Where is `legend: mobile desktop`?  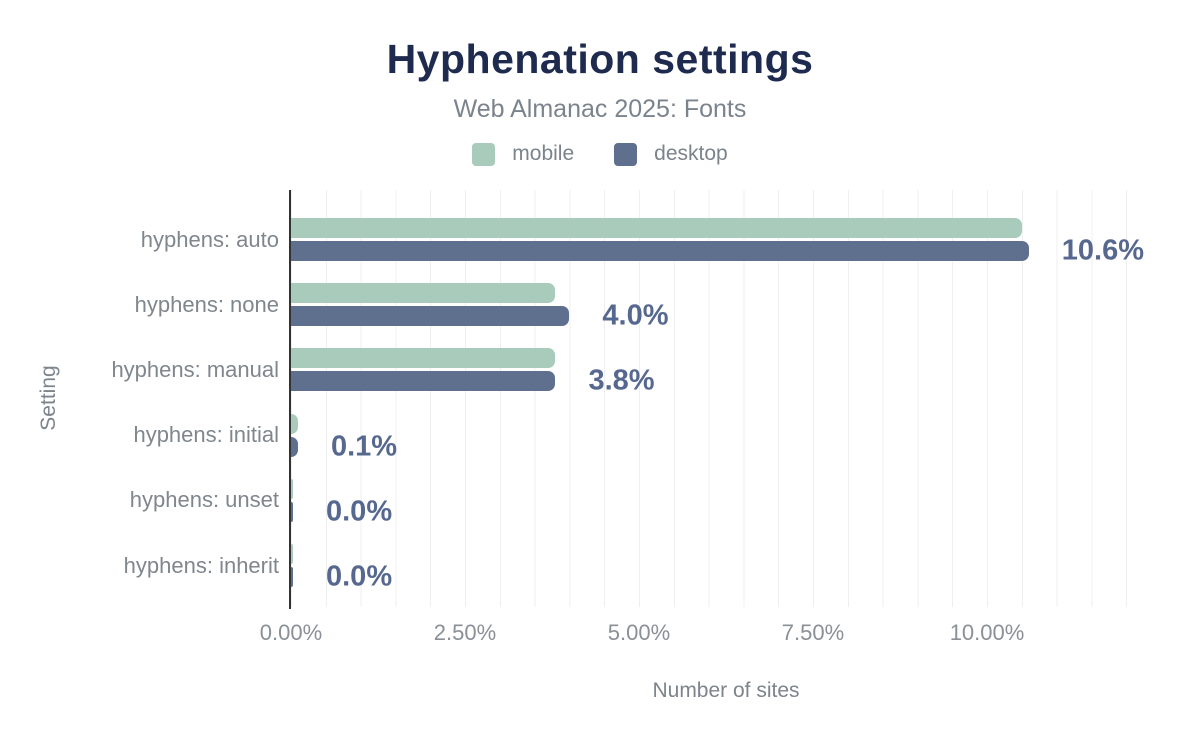
legend: mobile desktop is located at coordinates (600, 154).